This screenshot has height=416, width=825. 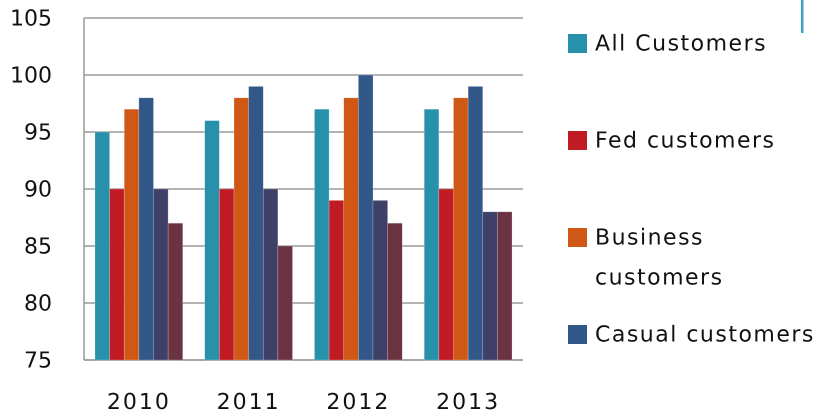 I want to click on x-tick-label: 2011, so click(x=248, y=402).